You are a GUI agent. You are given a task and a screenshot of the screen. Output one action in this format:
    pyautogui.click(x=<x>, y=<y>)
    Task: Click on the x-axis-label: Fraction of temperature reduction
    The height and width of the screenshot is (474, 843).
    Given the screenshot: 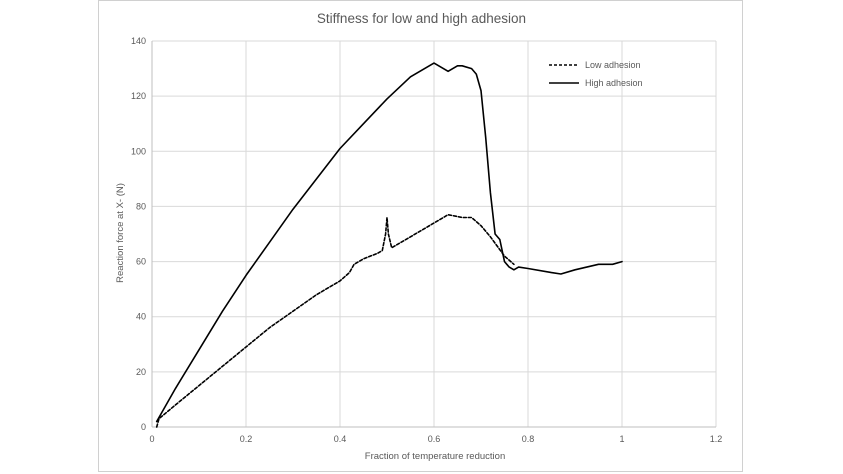 What is the action you would take?
    pyautogui.click(x=435, y=456)
    